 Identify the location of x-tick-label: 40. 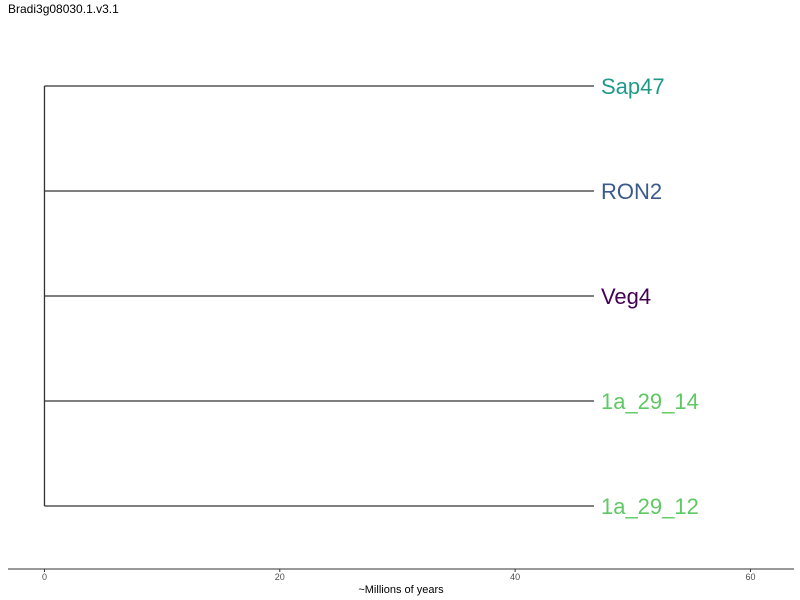
(515, 577).